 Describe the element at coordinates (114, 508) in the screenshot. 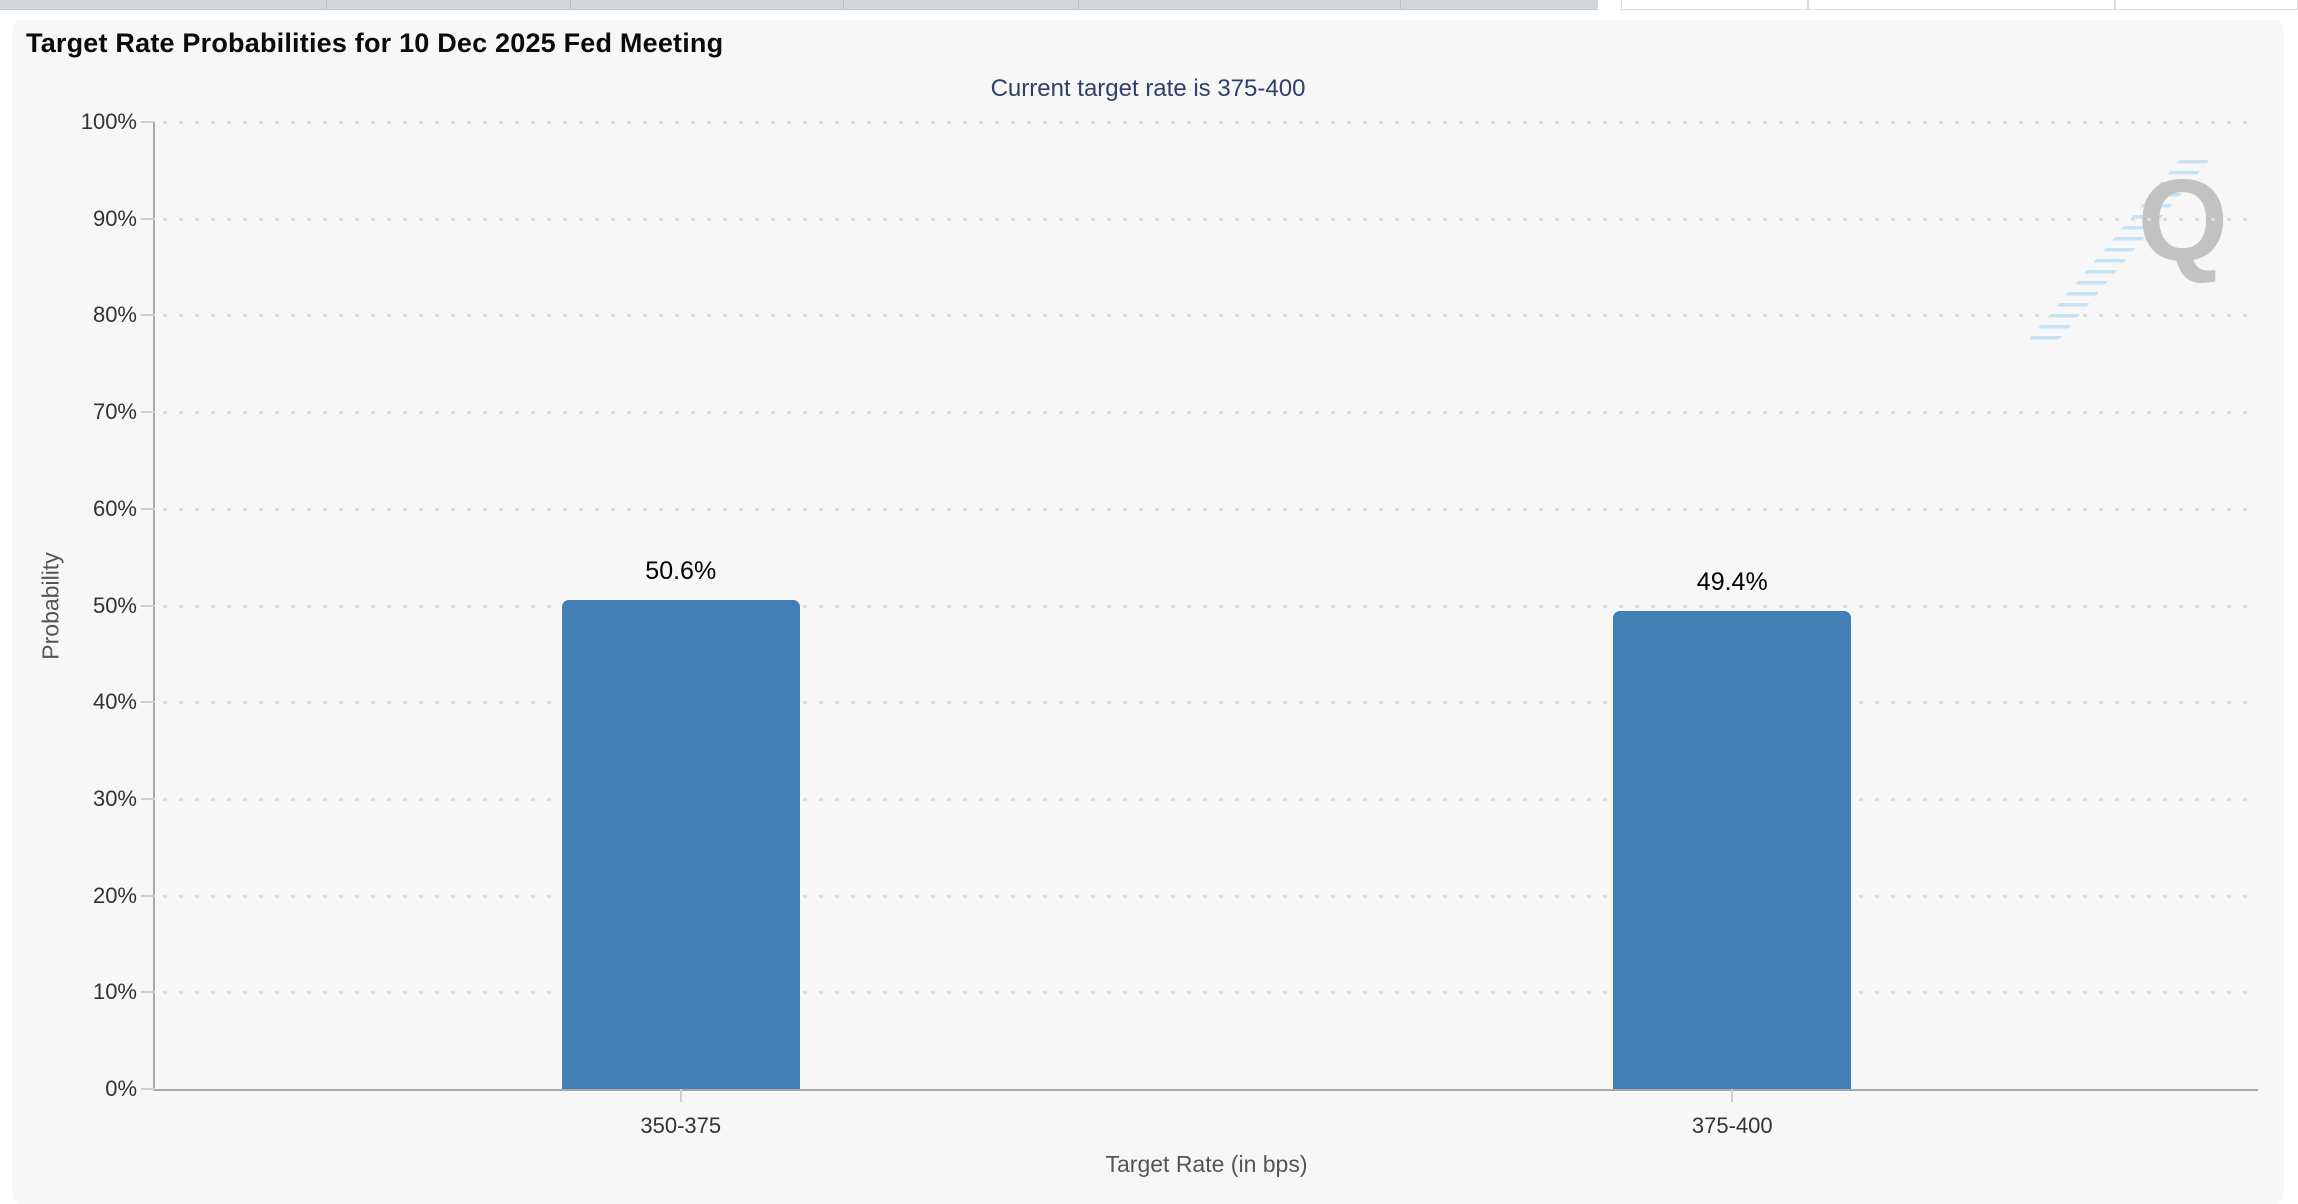

I see `y-tick-label: 60%` at that location.